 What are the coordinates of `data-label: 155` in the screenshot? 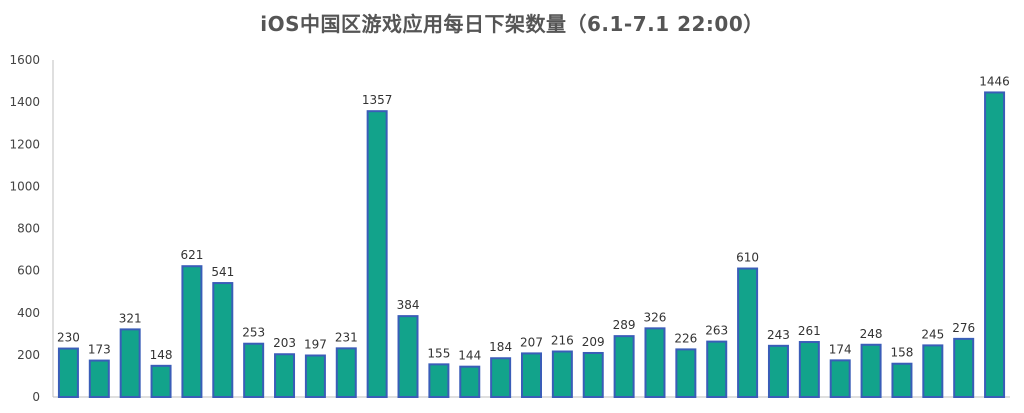 It's located at (438, 353).